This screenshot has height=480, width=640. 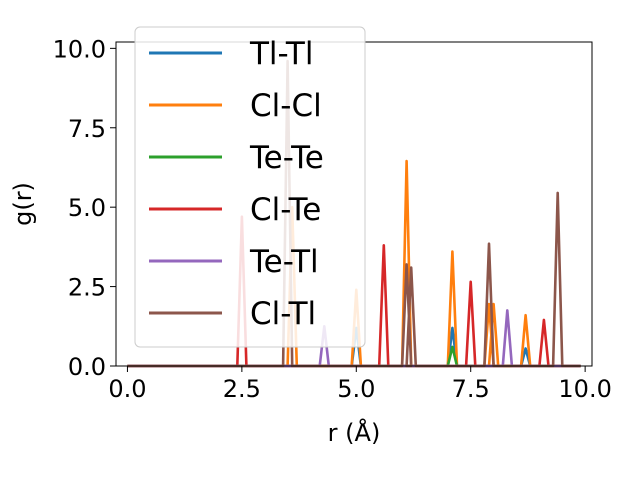 I want to click on x-tick-label: 0.0, so click(x=127, y=389).